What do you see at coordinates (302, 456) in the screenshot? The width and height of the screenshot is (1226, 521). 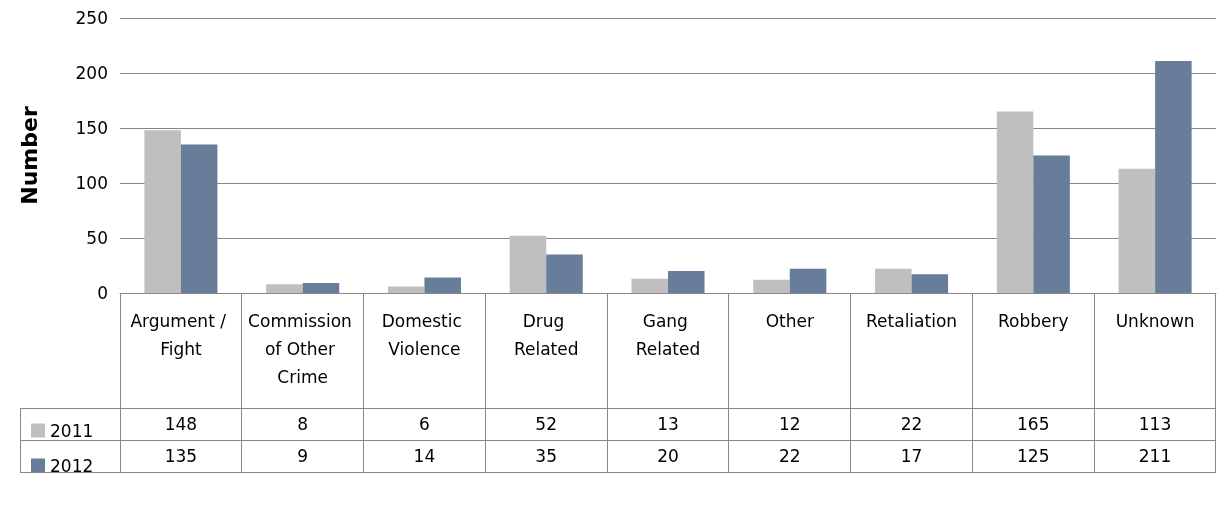 I see `data-label: 9` at bounding box center [302, 456].